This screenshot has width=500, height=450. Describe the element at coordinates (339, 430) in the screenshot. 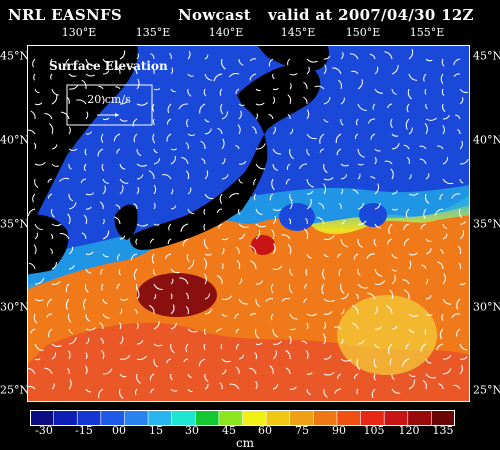

I see `colorbar-label-8: 90` at that location.